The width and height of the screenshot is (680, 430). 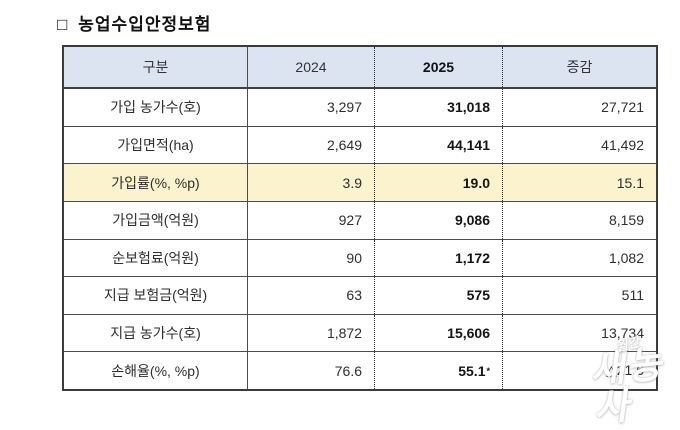 I want to click on value-2024: 3,297, so click(x=311, y=107).